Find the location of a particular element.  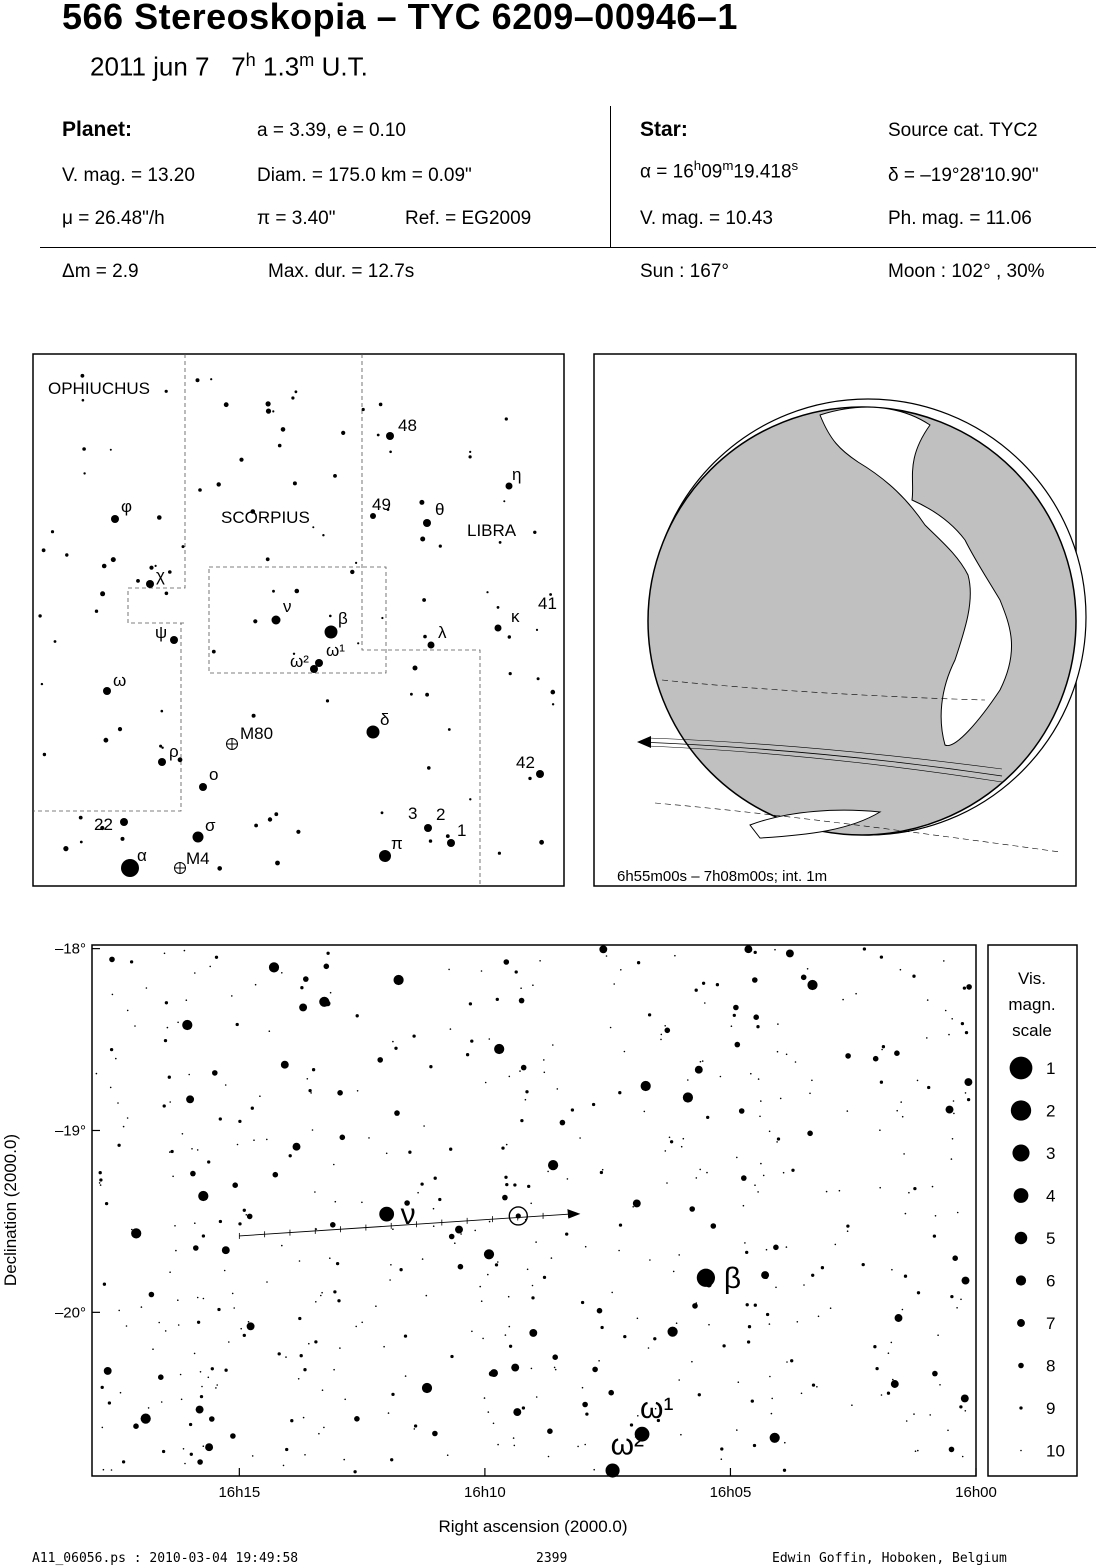

detail-named-stars: ν β ω¹ ω² is located at coordinates (560, 1338).